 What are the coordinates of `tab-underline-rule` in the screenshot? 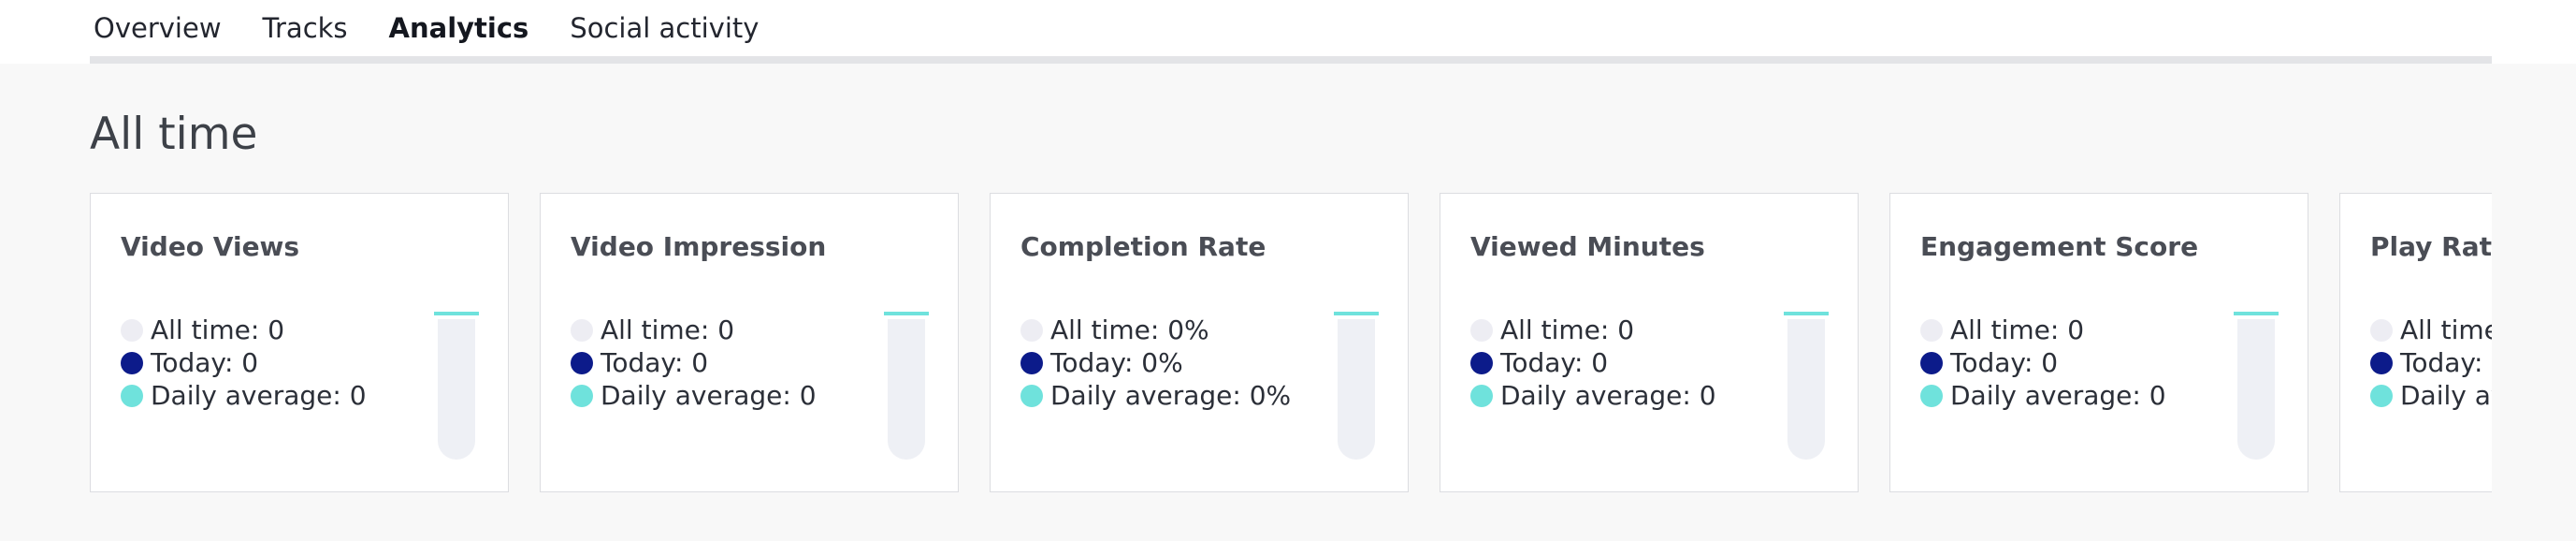 It's located at (1291, 60).